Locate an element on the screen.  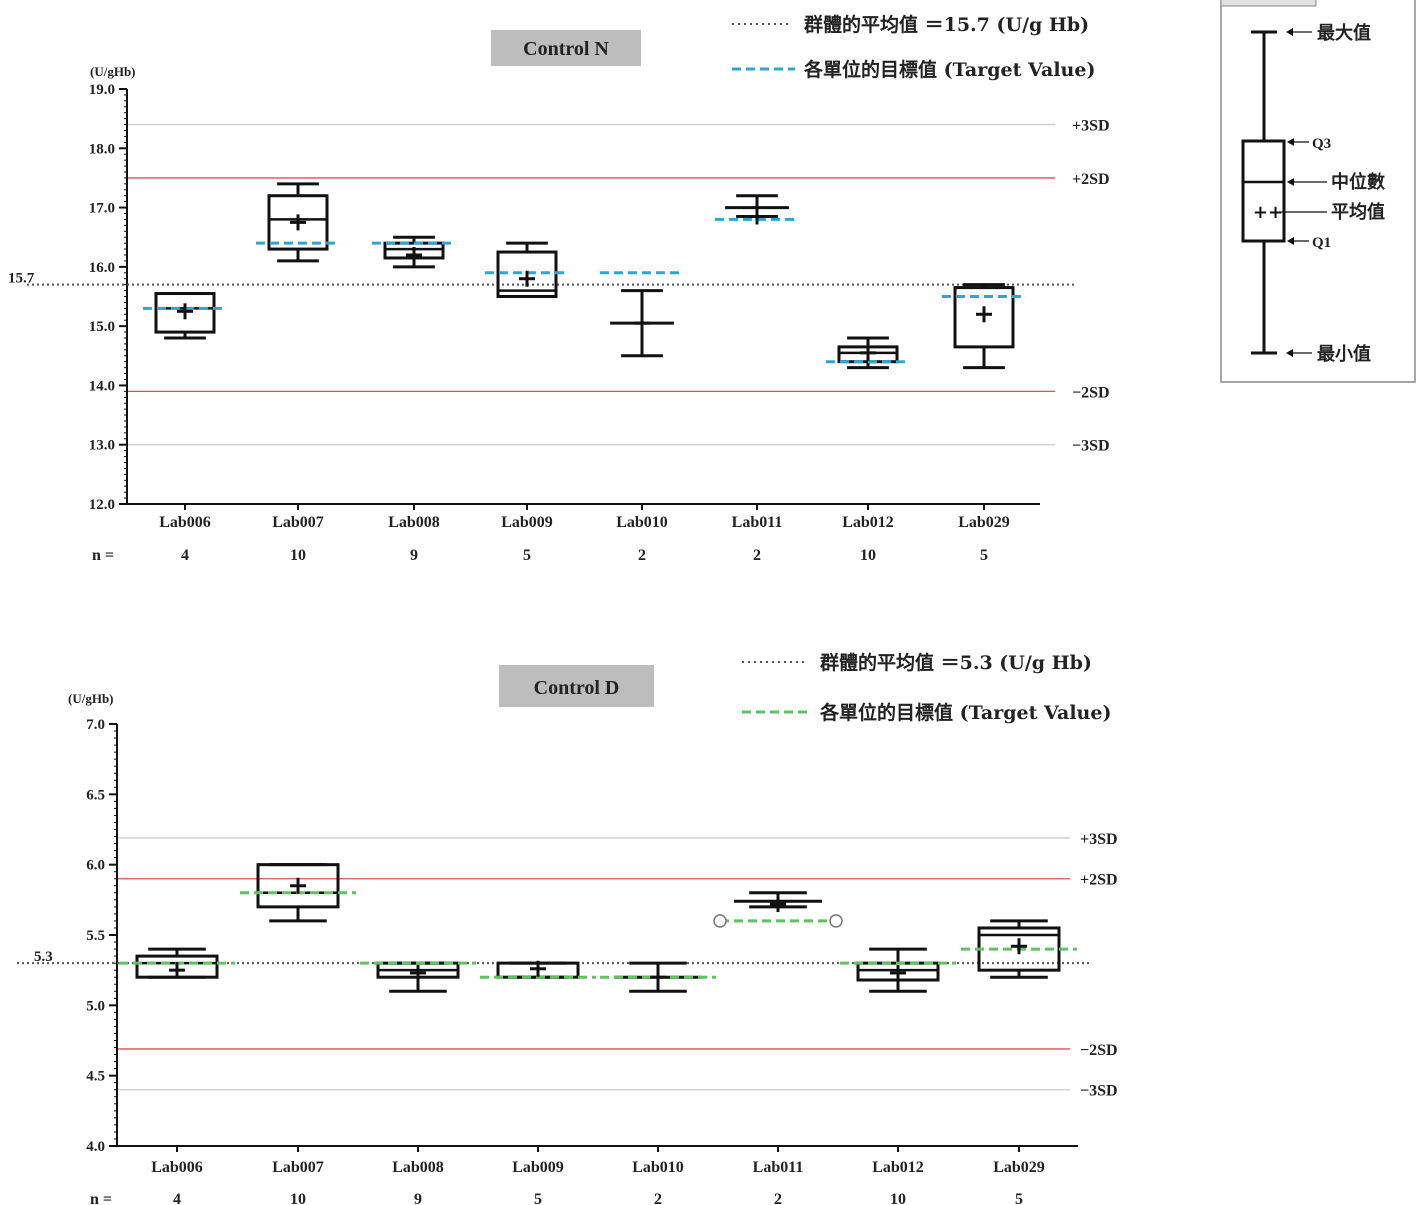
y-tick-label: 14.0 is located at coordinates (102, 386).